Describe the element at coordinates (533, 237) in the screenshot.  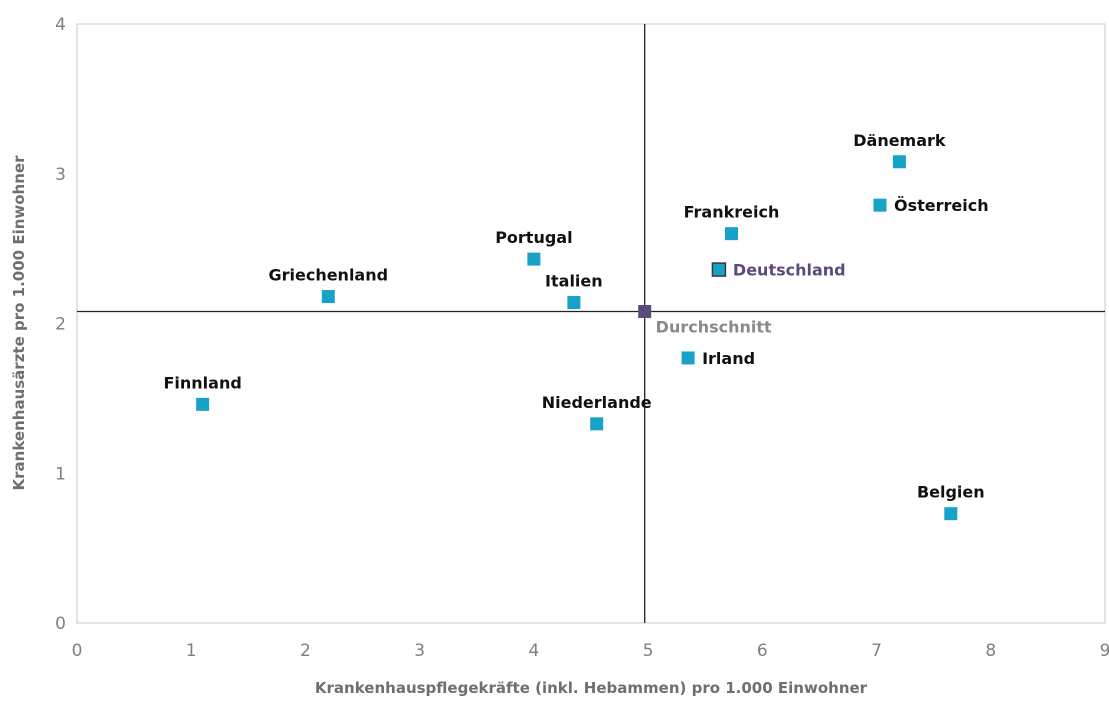
I see `label-portugal: Portugal` at that location.